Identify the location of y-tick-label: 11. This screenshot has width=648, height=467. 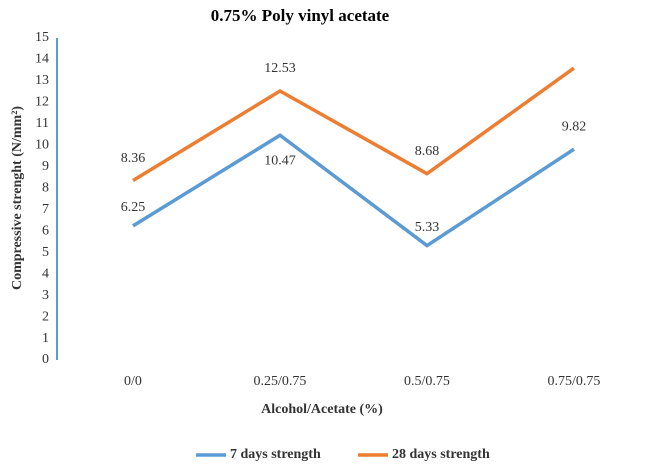
(42, 123).